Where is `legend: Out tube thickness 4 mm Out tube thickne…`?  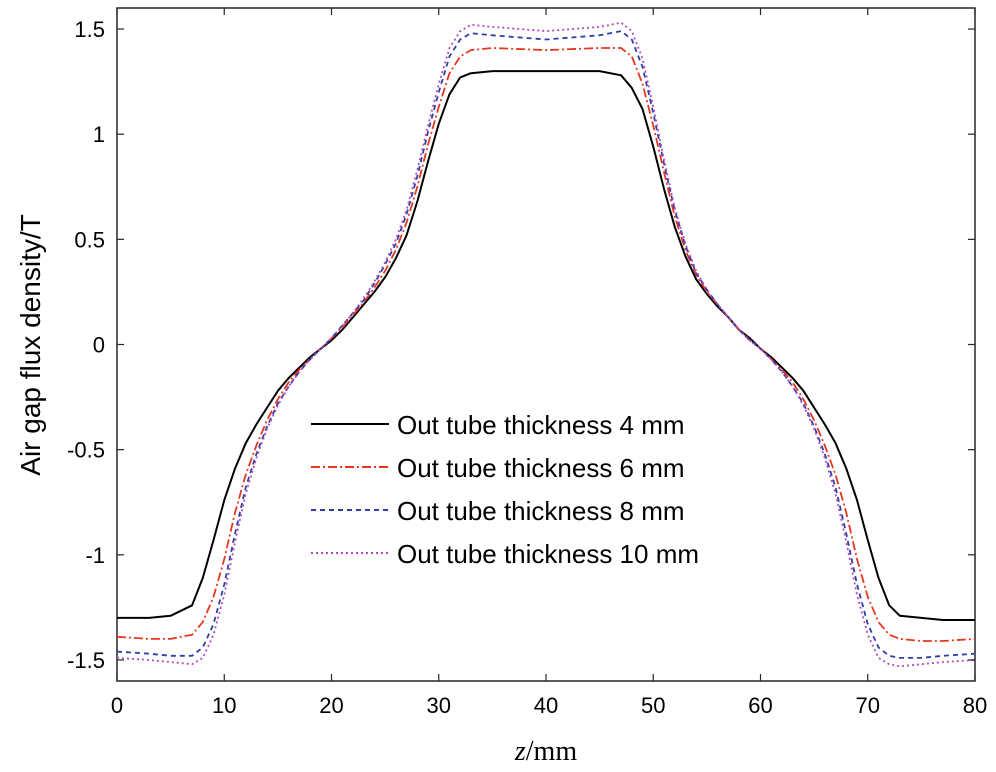 legend: Out tube thickness 4 mm Out tube thickne… is located at coordinates (505, 489).